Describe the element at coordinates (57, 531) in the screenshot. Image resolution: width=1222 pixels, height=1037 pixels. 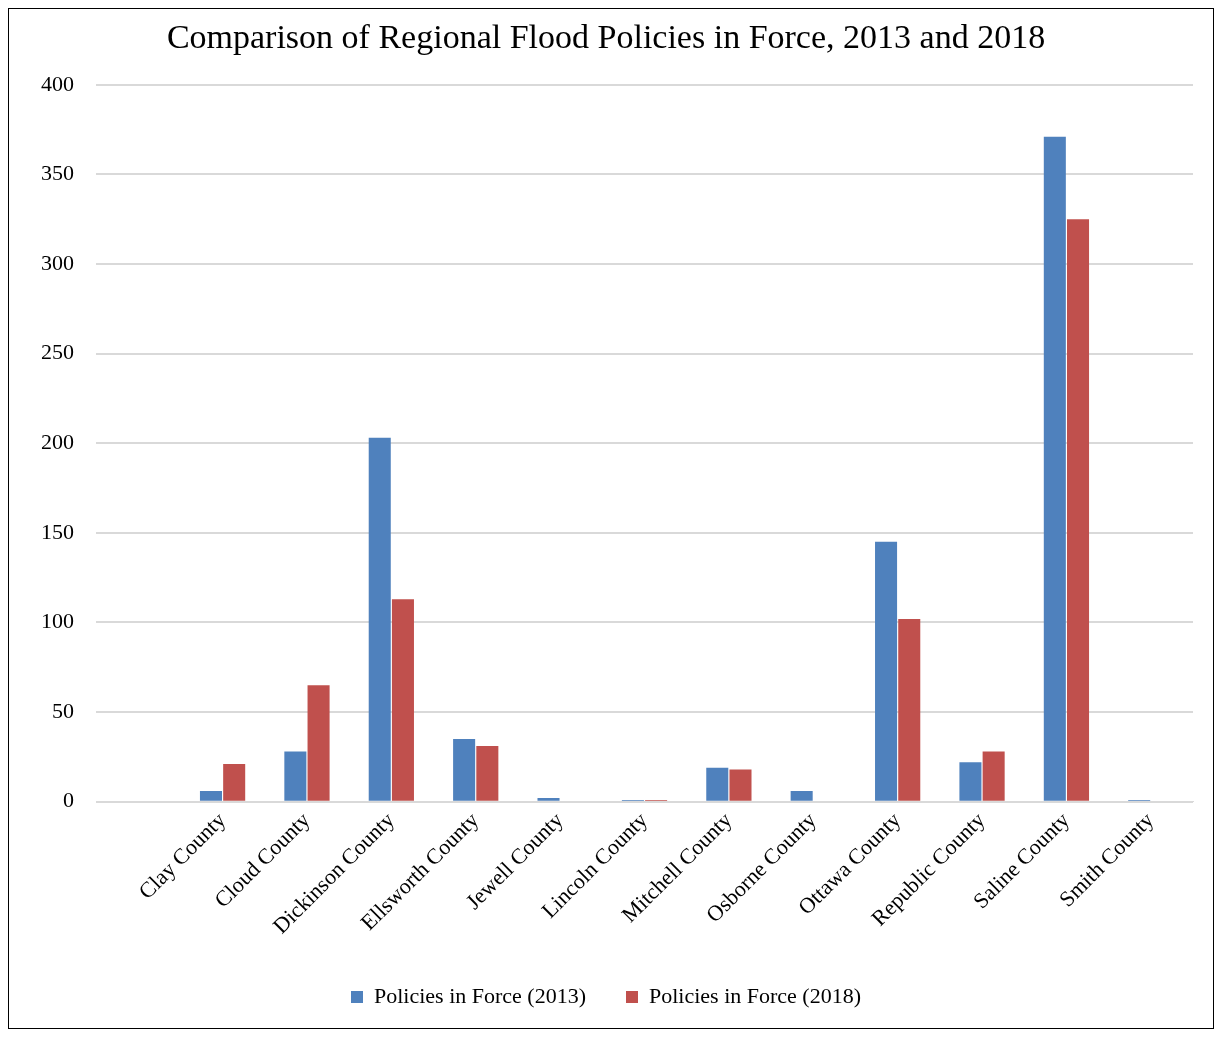
I see `y-tick-label: 150` at that location.